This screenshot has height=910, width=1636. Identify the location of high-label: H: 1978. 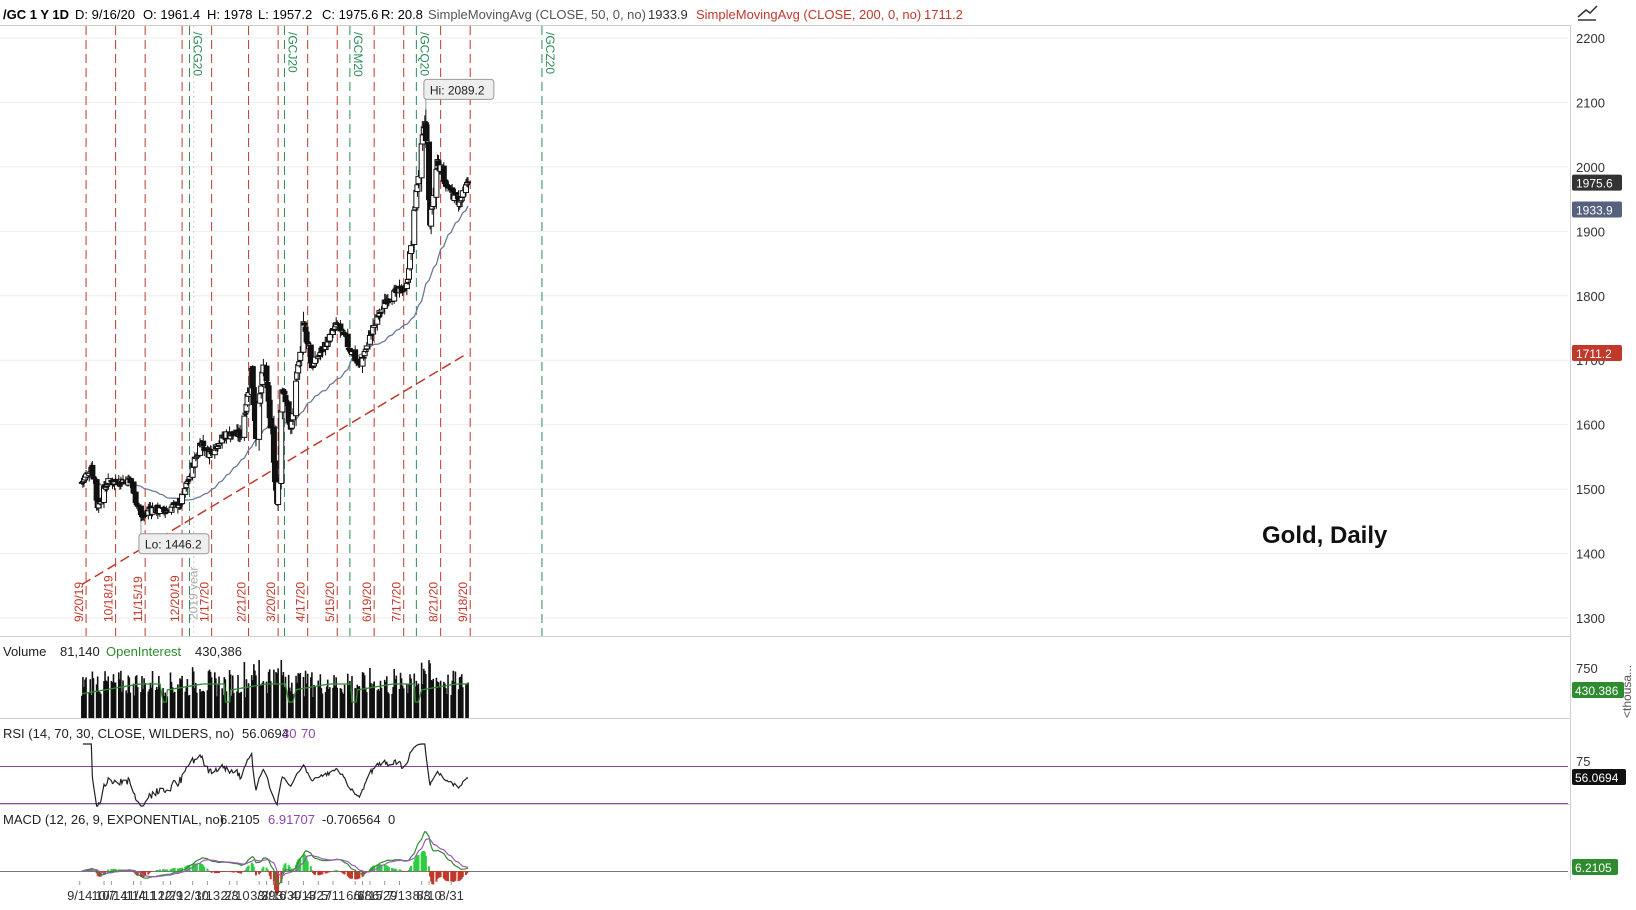
(230, 14).